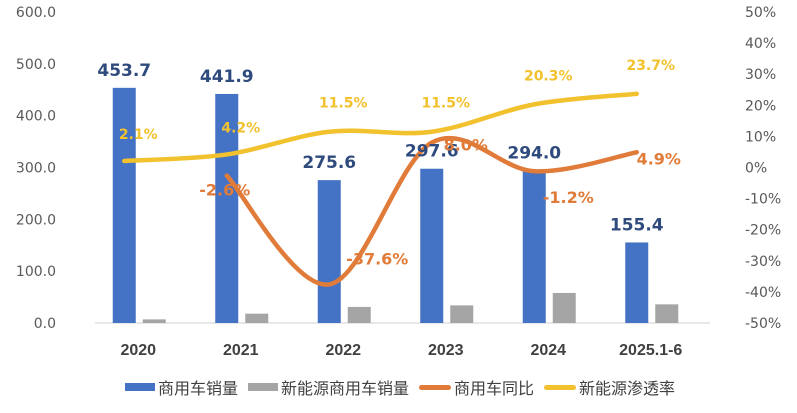 This screenshot has width=797, height=413. I want to click on left-tick-label: 500.0, so click(36, 65).